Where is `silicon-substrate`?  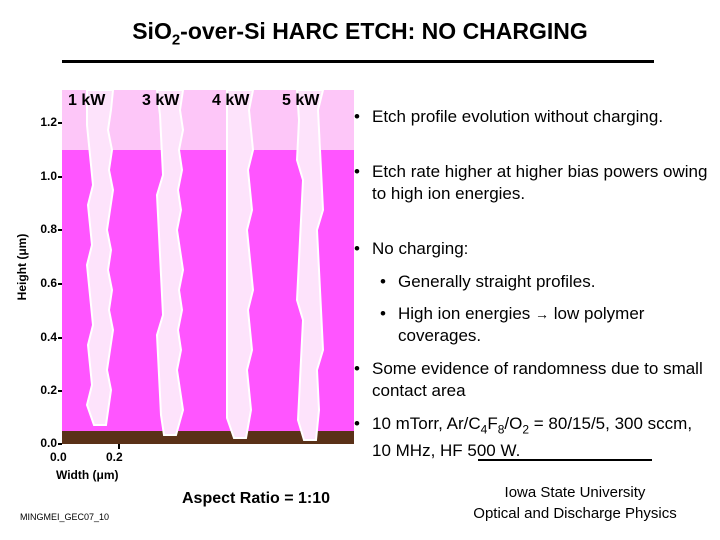
silicon-substrate is located at coordinates (208, 437).